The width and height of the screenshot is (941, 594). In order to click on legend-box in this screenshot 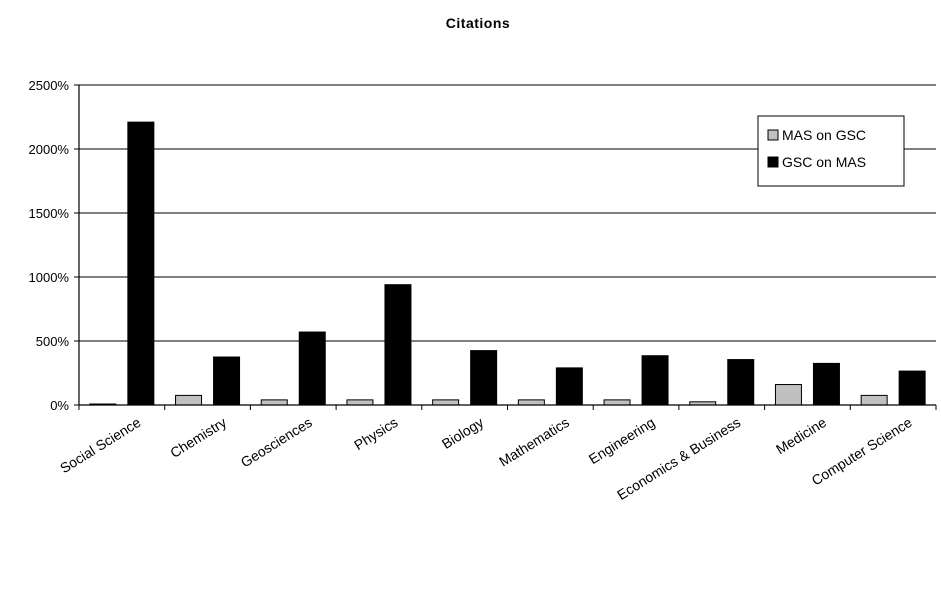, I will do `click(831, 151)`.